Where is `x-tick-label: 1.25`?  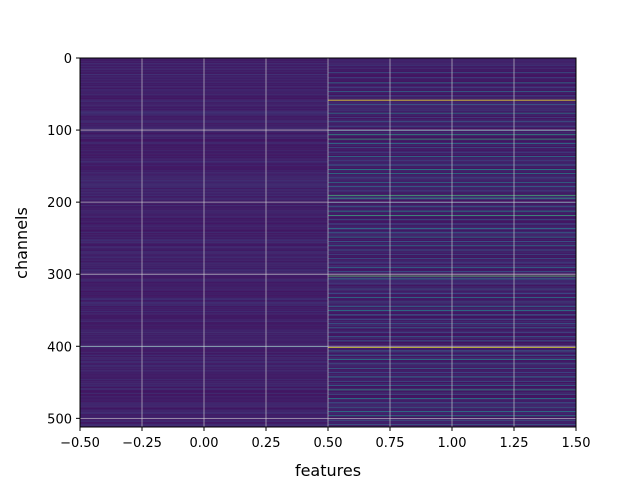
x-tick-label: 1.25 is located at coordinates (514, 443).